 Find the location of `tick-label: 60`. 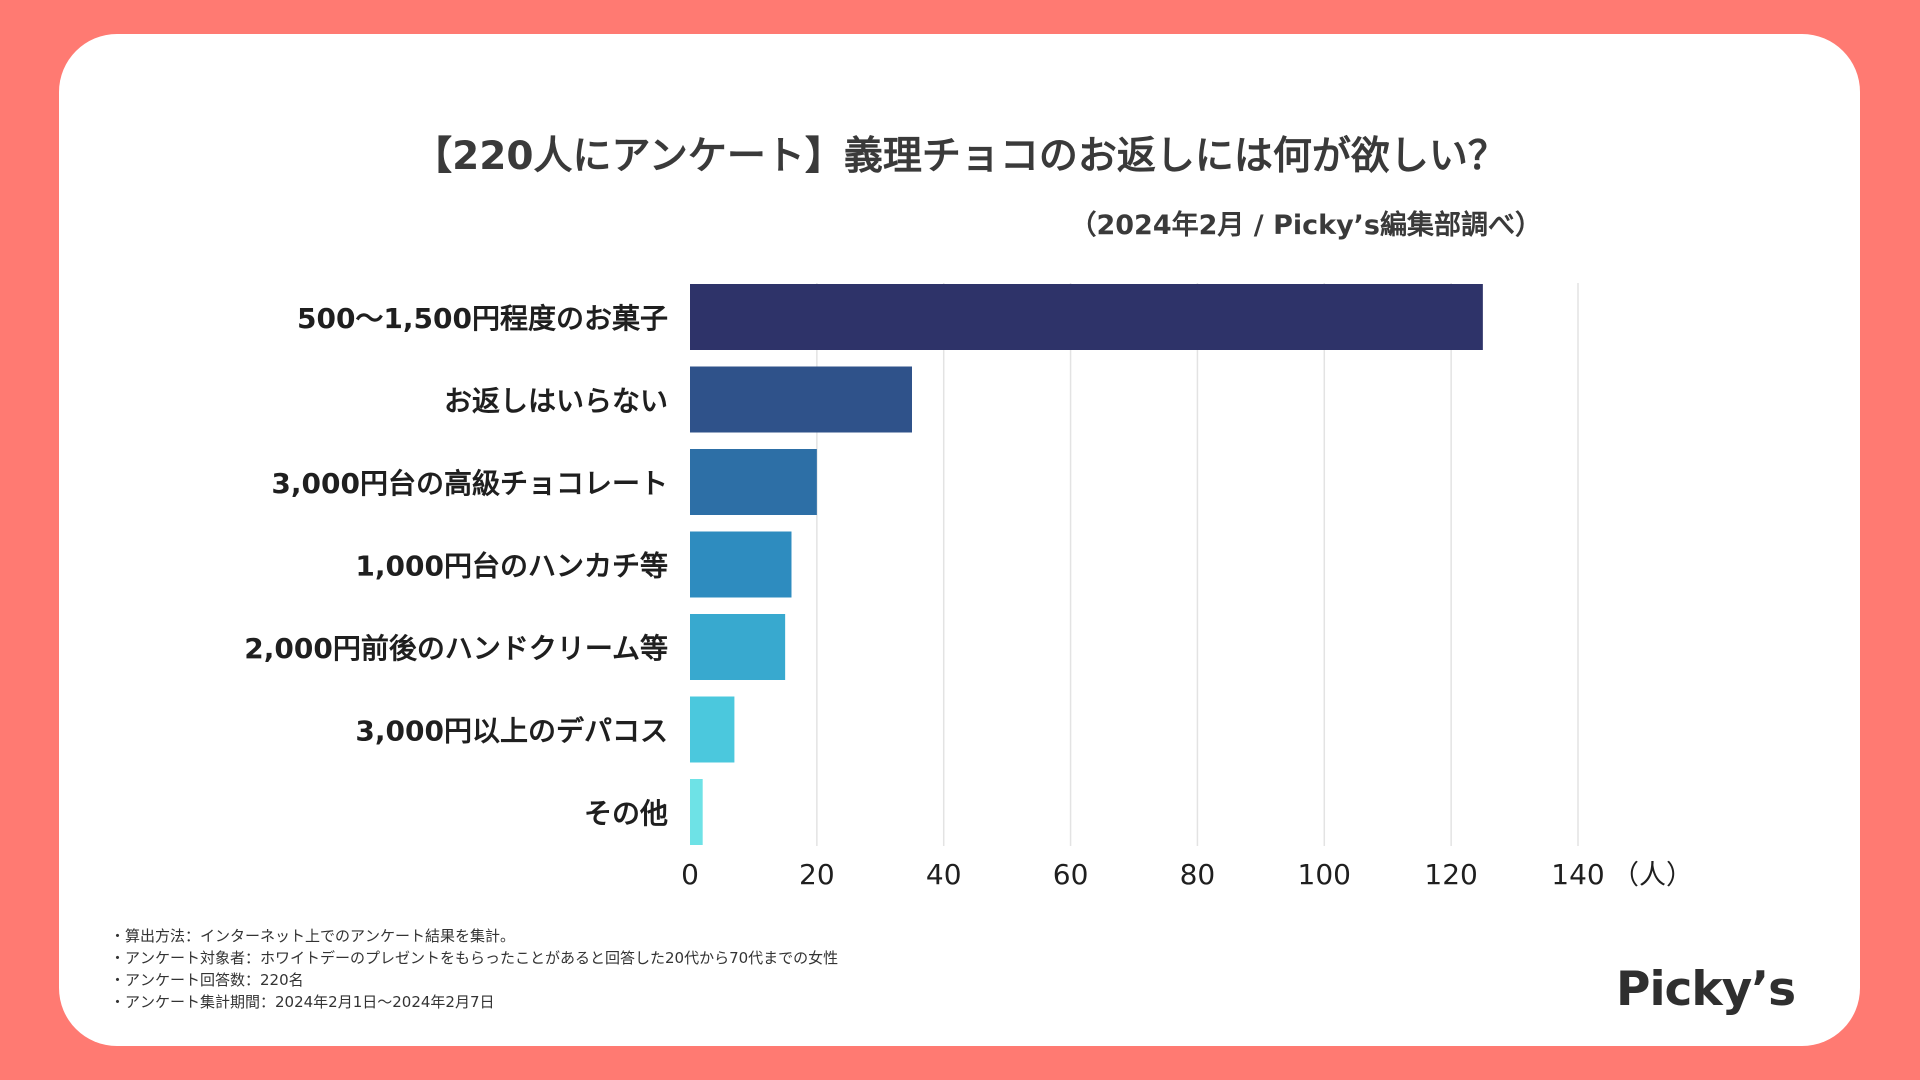

tick-label: 60 is located at coordinates (1071, 874).